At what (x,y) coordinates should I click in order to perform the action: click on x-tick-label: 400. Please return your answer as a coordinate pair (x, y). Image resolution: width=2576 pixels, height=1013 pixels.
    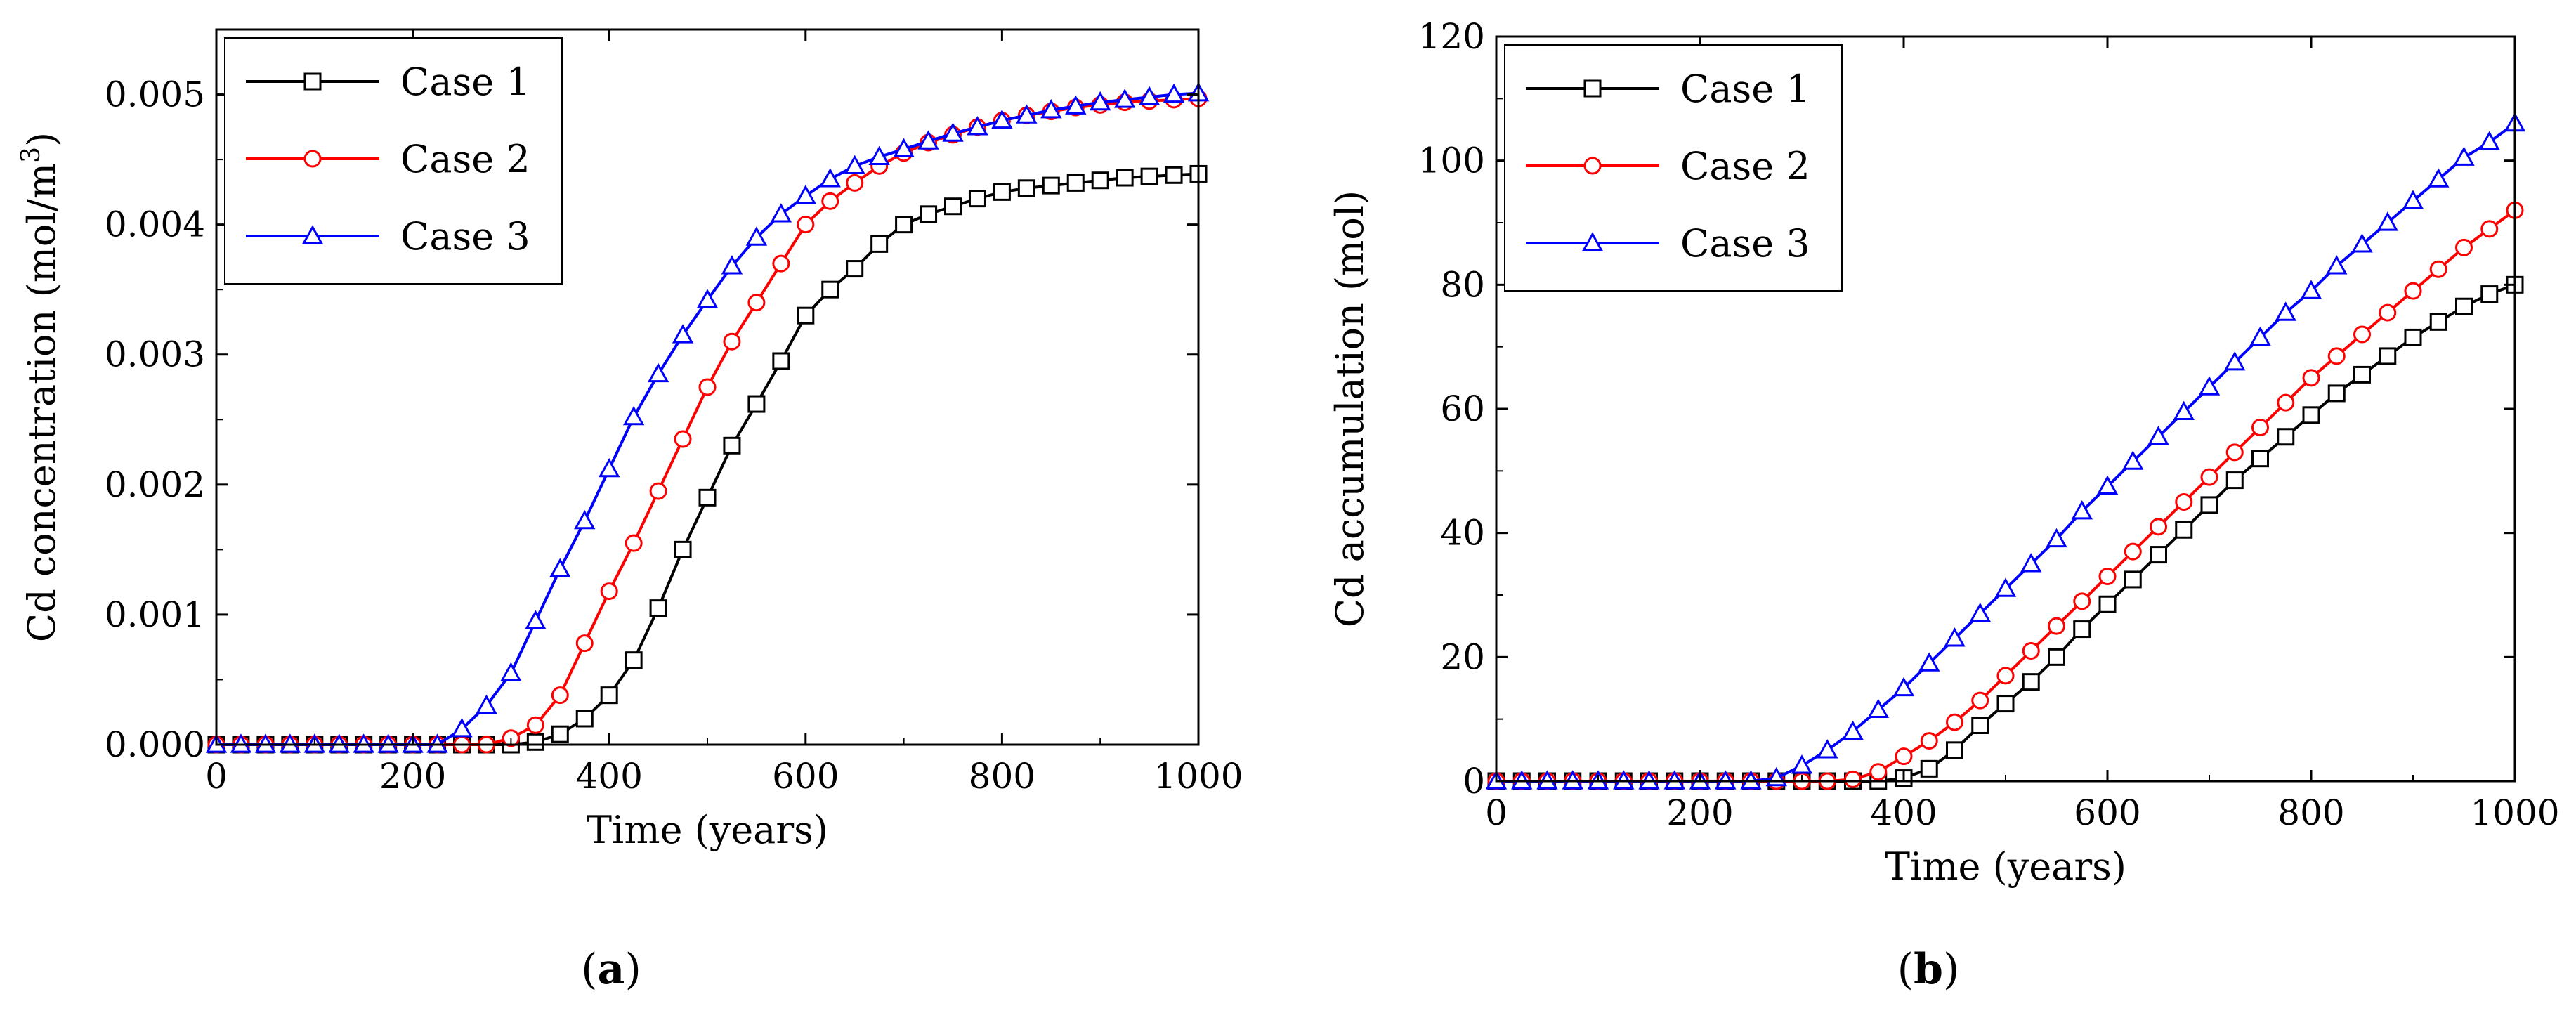
    Looking at the image, I should click on (608, 777).